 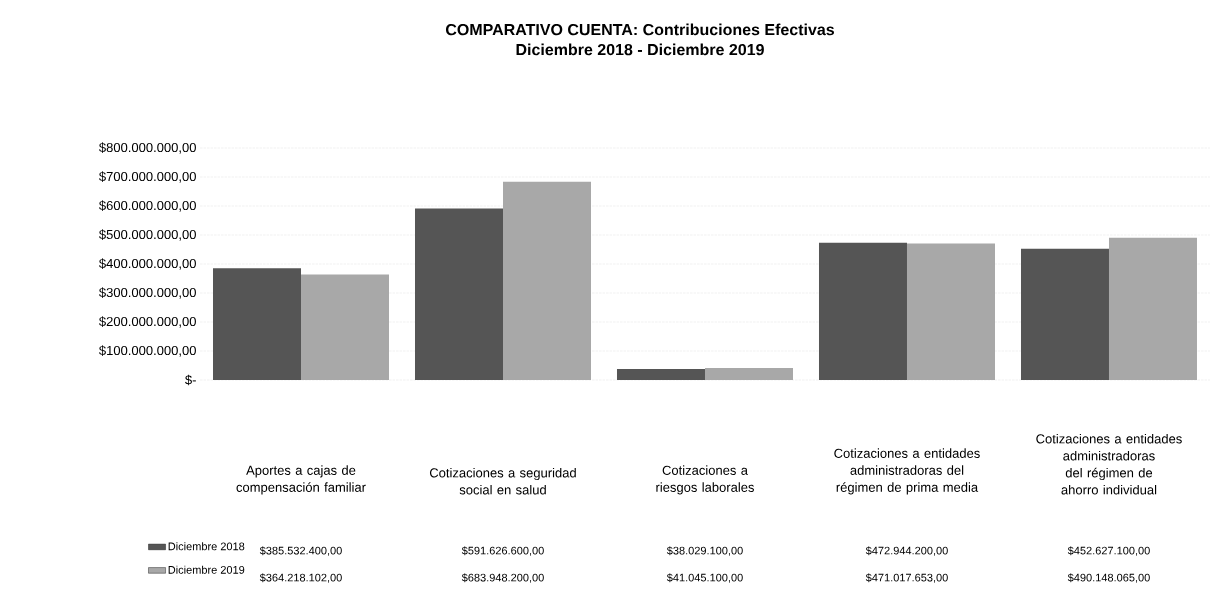 What do you see at coordinates (1108, 578) in the screenshot?
I see `data-label: $490.148.065,00` at bounding box center [1108, 578].